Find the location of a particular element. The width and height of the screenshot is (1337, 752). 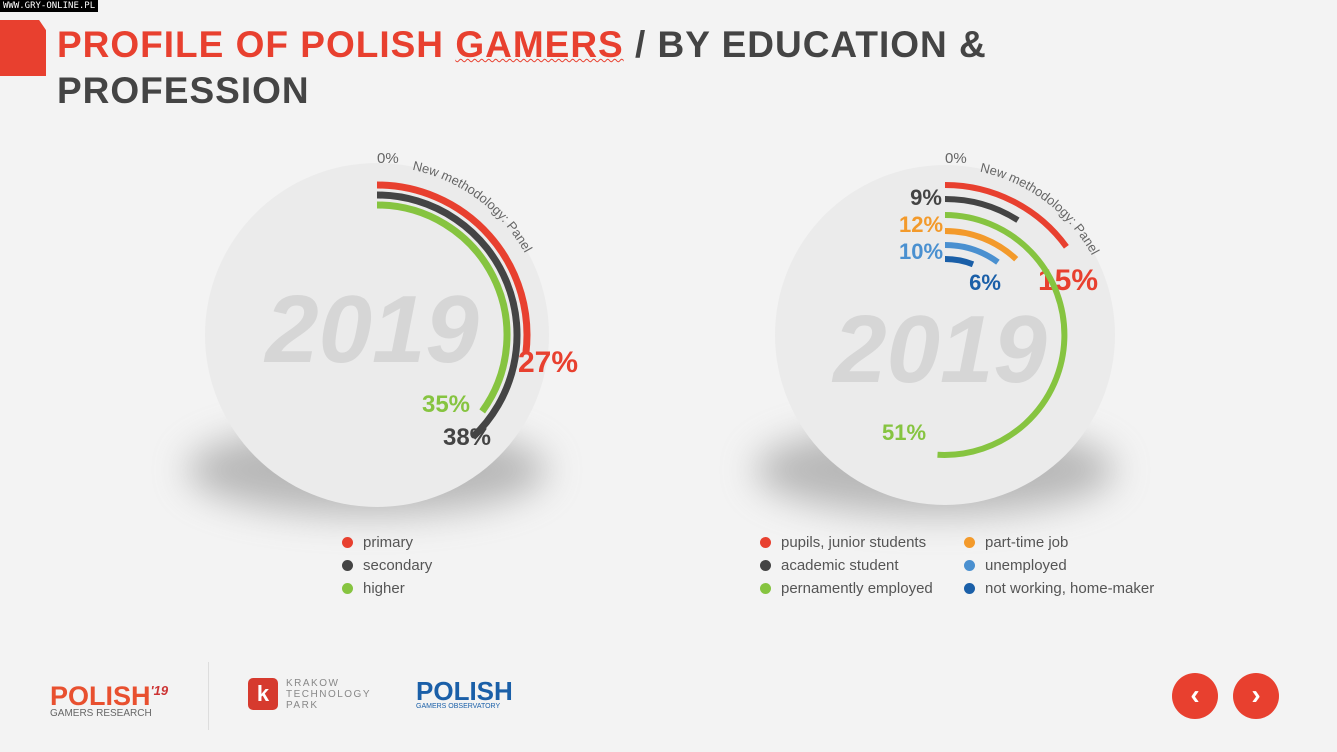

polish-gamers-research-logo: POLISH'19 GAMERS RESEARCH is located at coordinates (109, 700).